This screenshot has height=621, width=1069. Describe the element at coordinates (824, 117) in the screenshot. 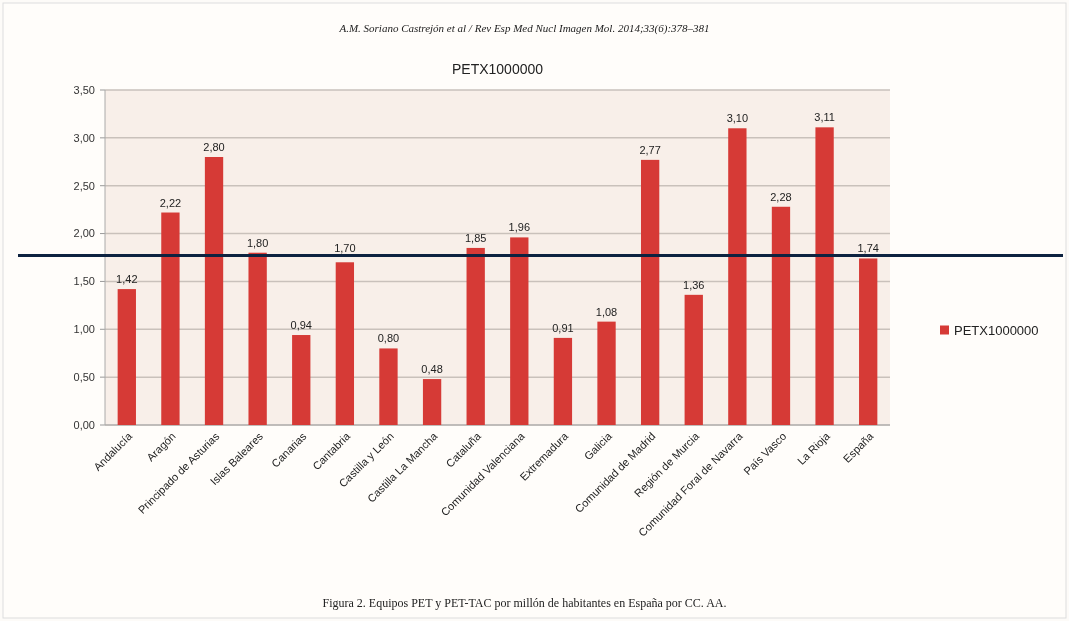

I see `data-label: 3,11` at that location.